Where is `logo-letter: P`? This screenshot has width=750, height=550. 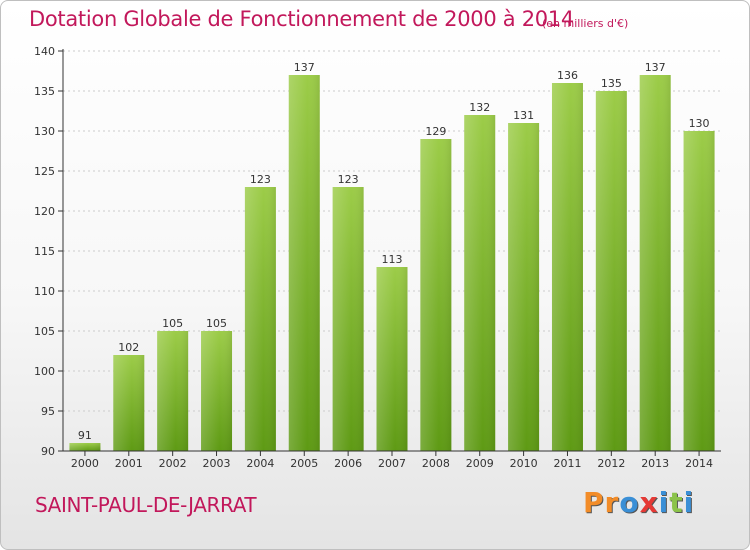 logo-letter: P is located at coordinates (594, 502).